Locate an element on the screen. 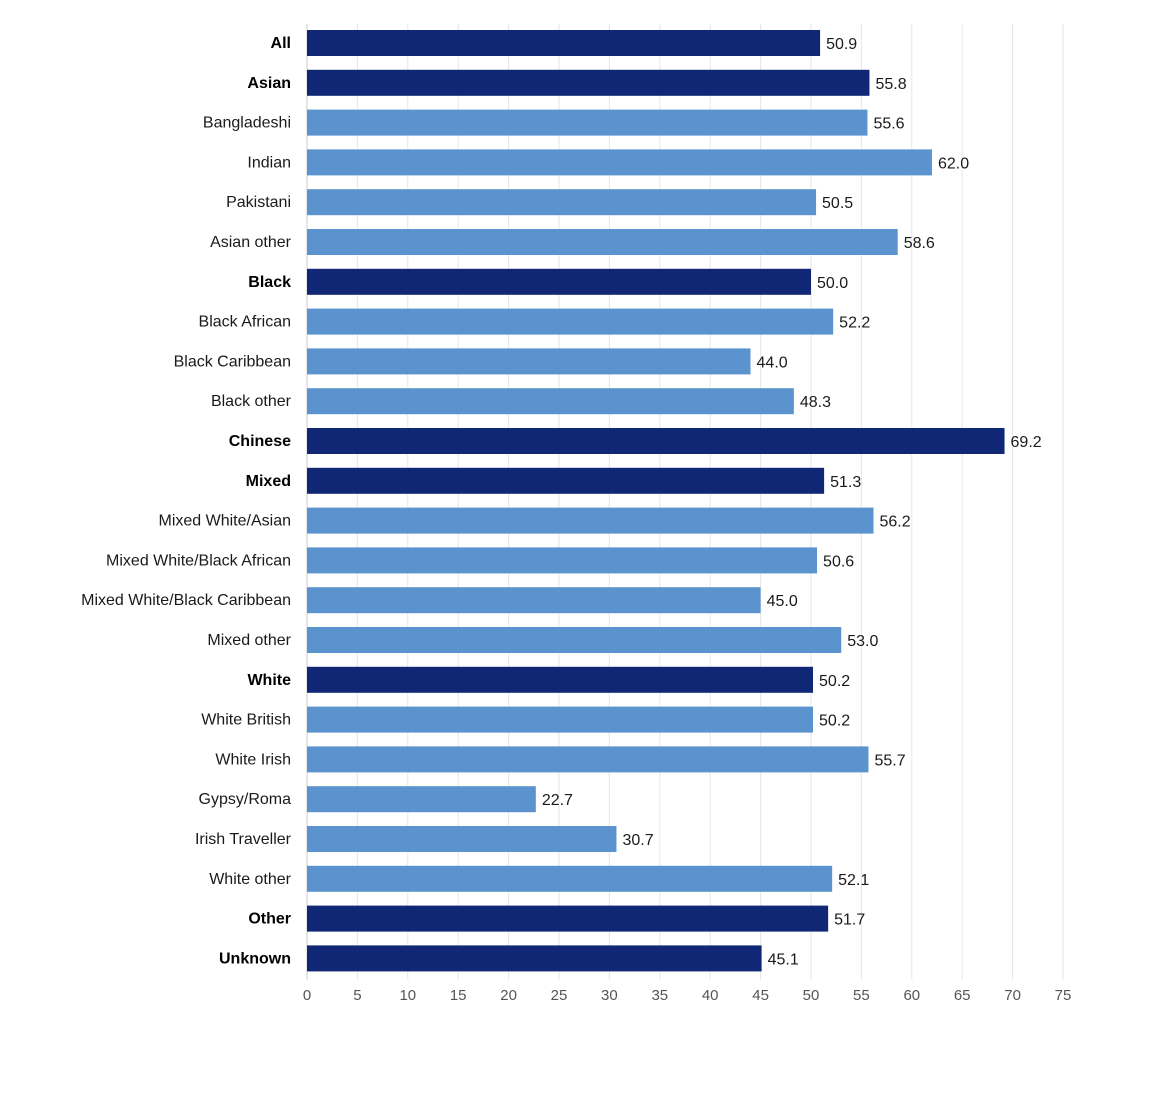  x-tick-label: 60 is located at coordinates (911, 995).